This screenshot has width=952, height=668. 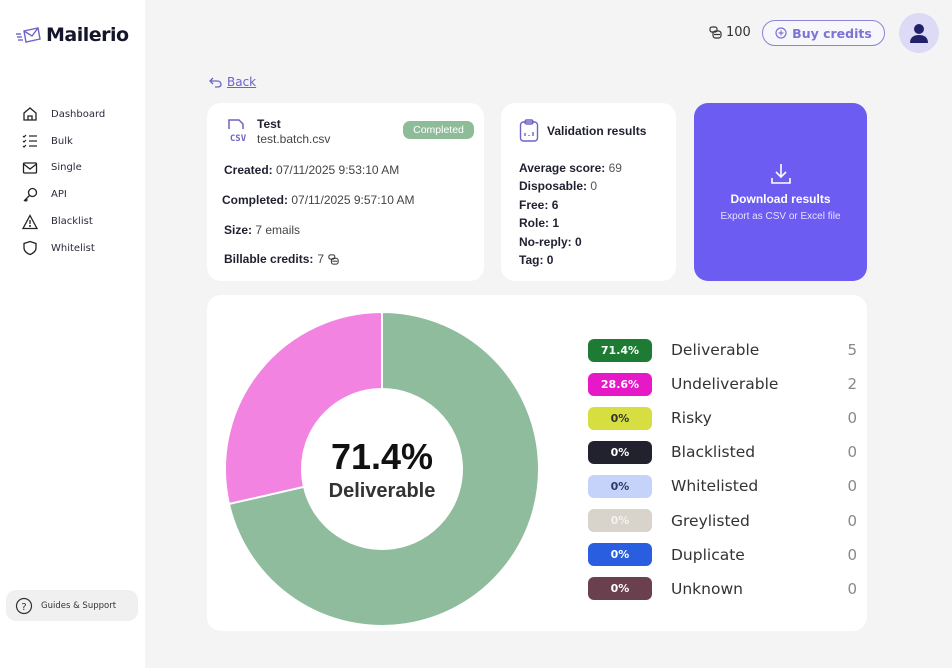 What do you see at coordinates (708, 554) in the screenshot?
I see `legend-name: Duplicate` at bounding box center [708, 554].